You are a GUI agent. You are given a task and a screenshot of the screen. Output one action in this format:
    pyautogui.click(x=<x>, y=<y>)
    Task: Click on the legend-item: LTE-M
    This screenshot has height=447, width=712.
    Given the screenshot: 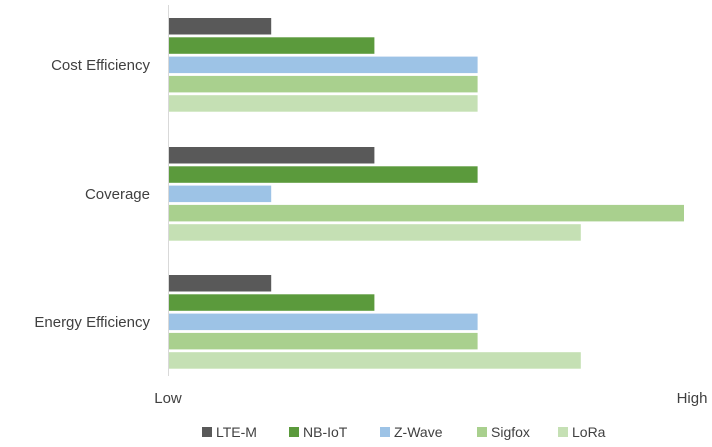 What is the action you would take?
    pyautogui.click(x=229, y=432)
    